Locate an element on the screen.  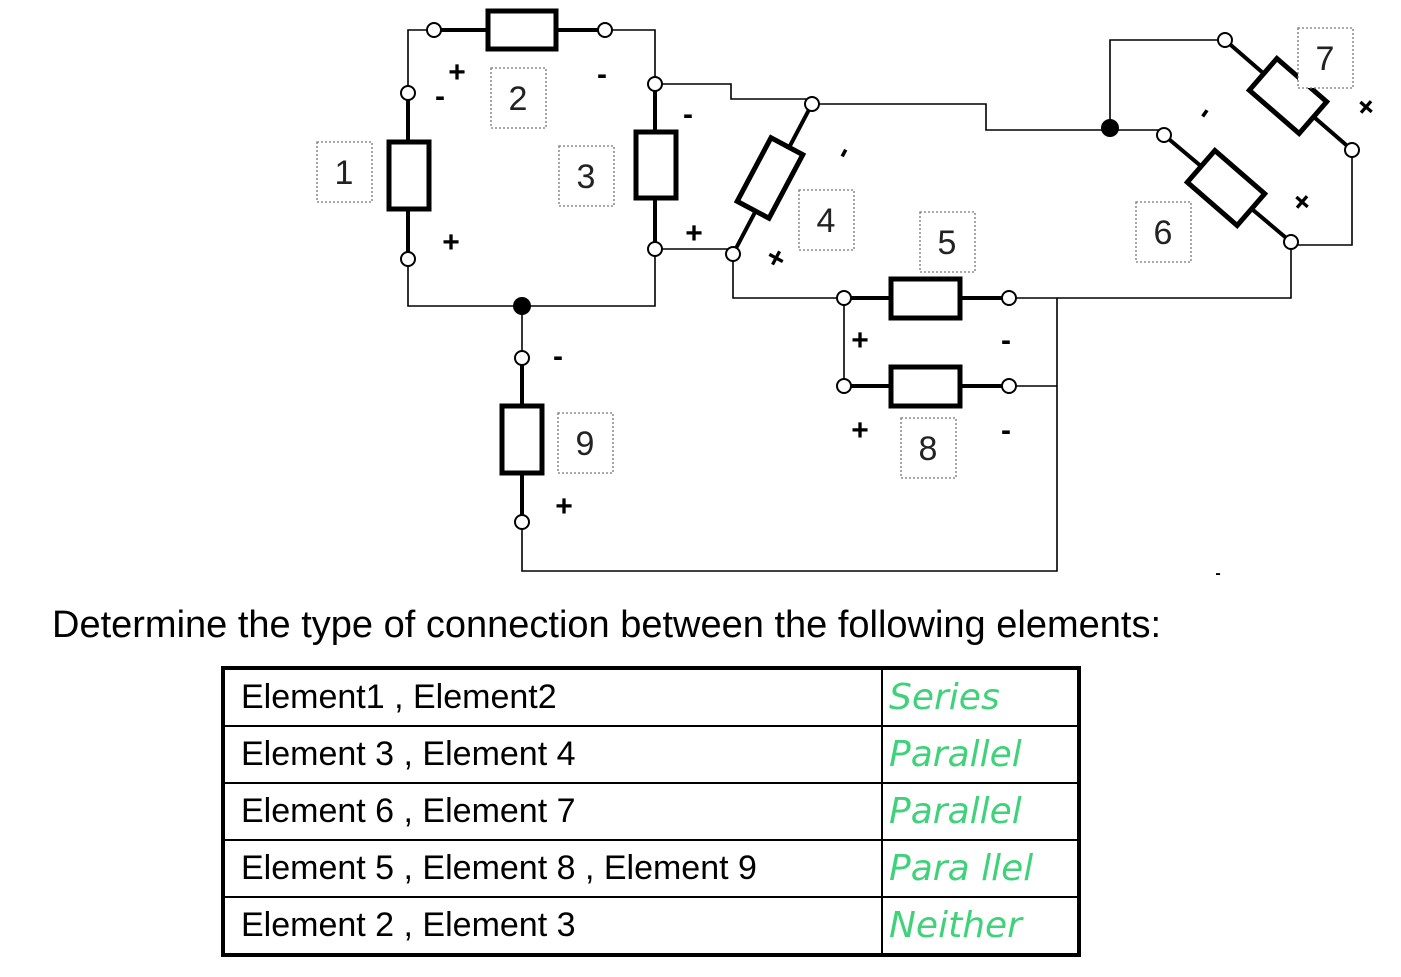
element-label-9: 9 is located at coordinates (585, 443).